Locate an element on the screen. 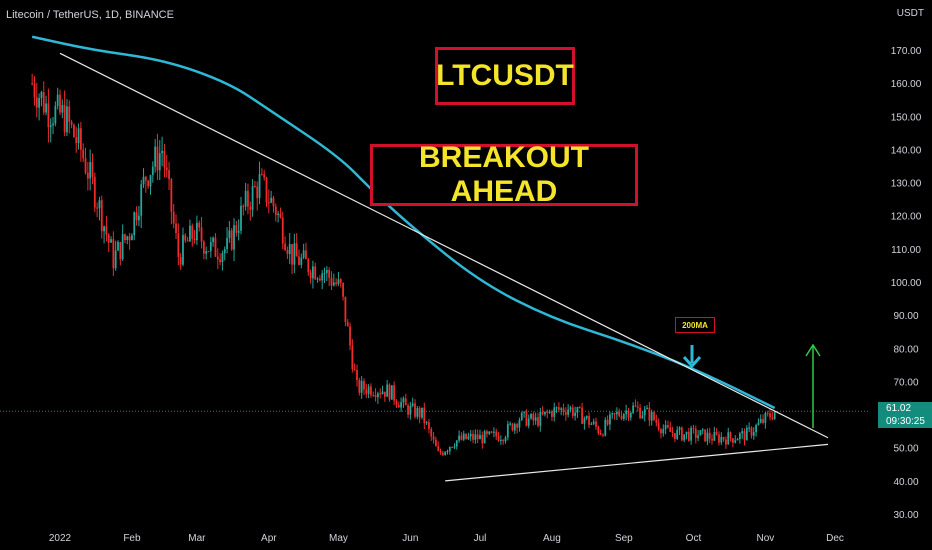  price-tick-label: 130.00 is located at coordinates (906, 184).